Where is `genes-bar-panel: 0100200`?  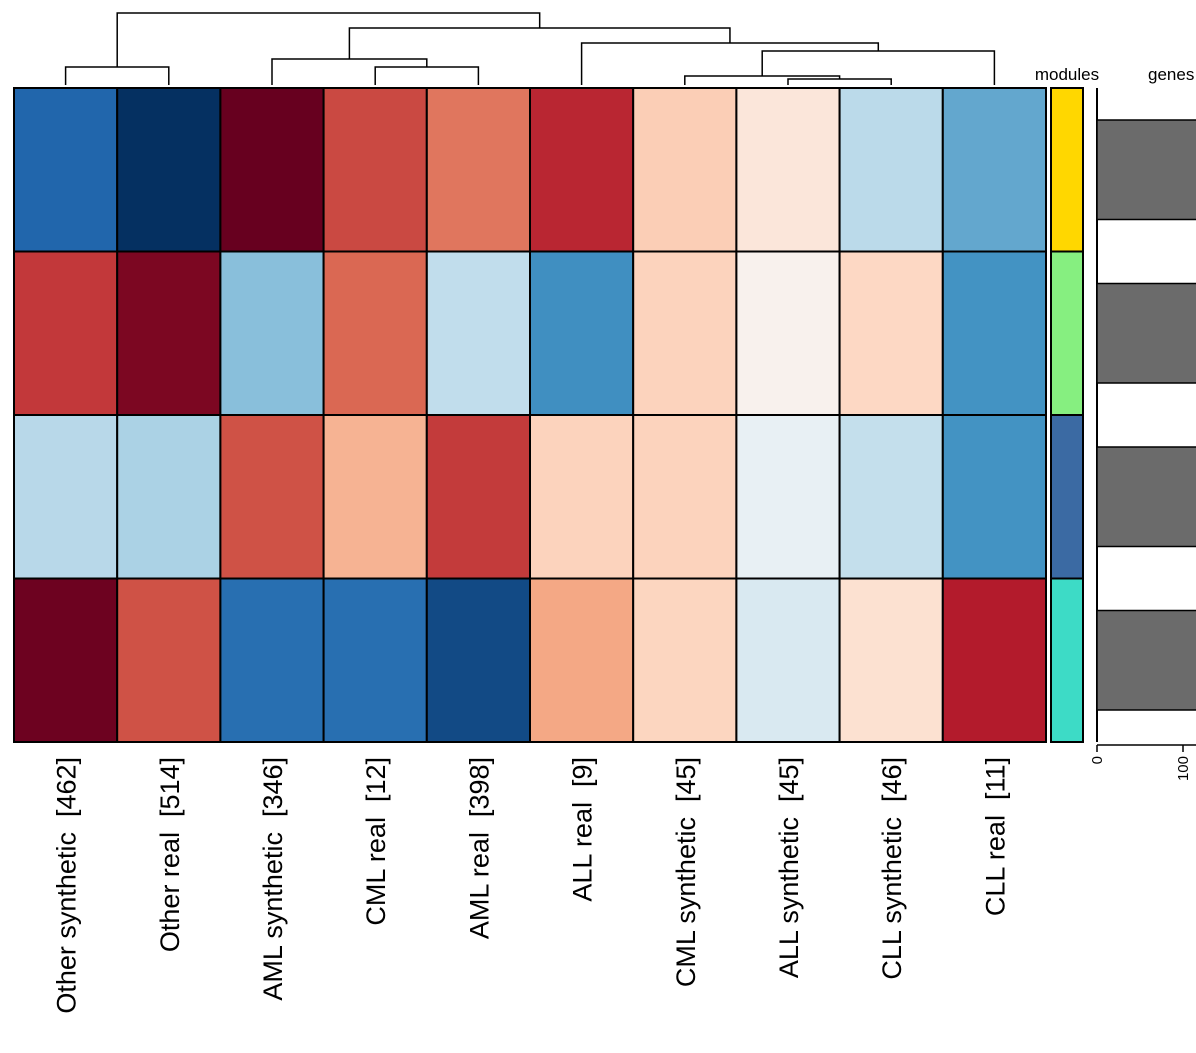 genes-bar-panel: 0100200 is located at coordinates (1142, 434).